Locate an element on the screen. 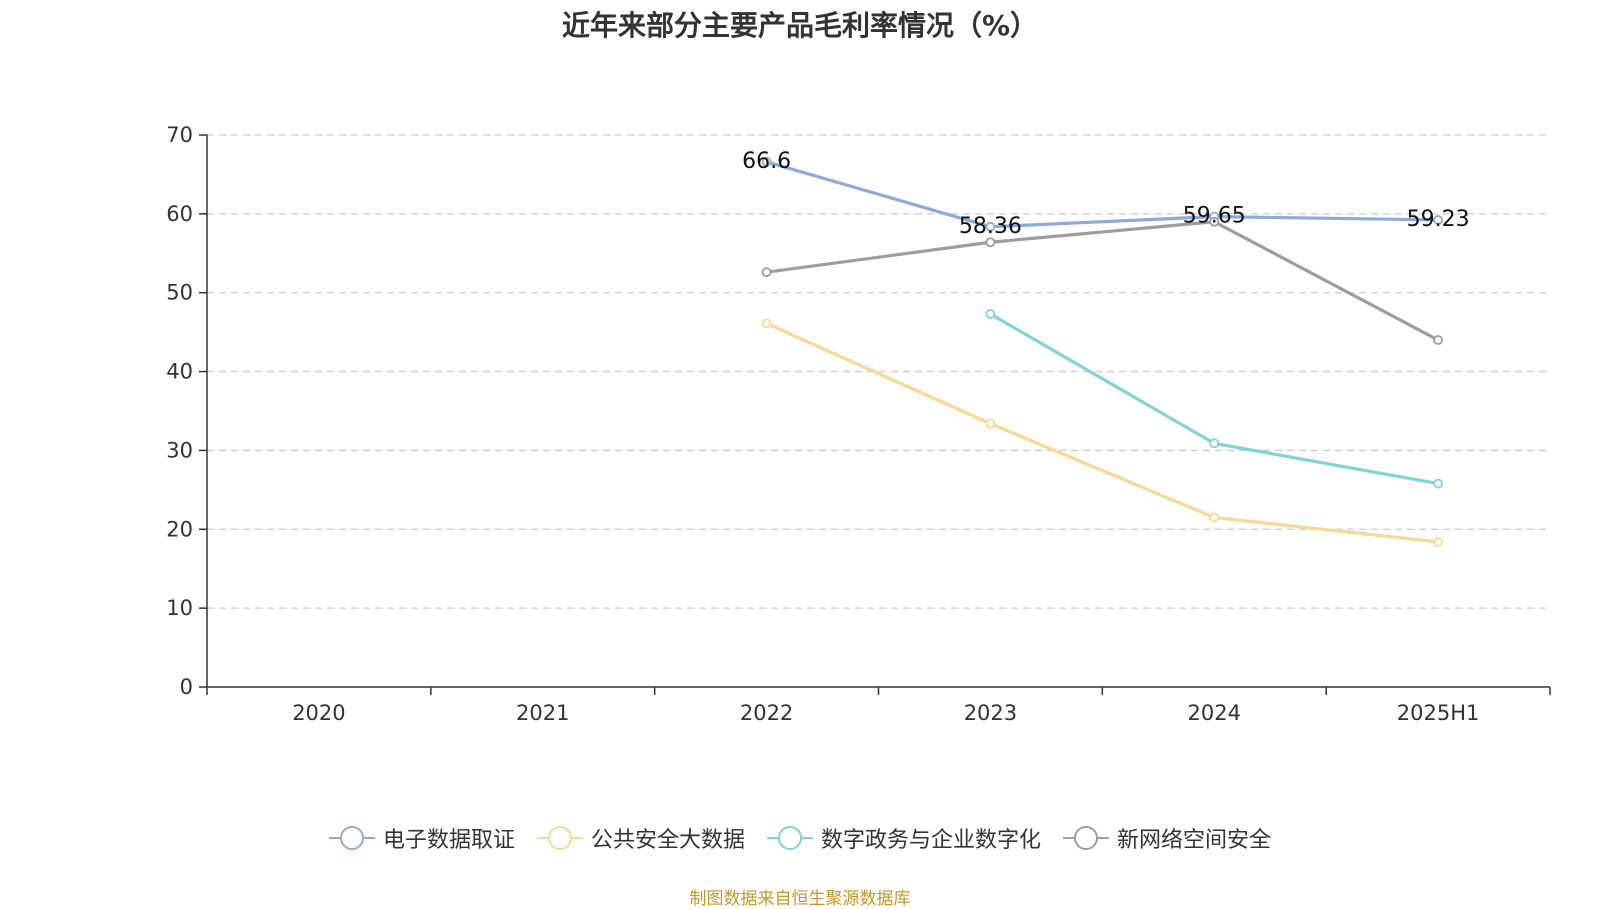  y-tick-label-3: 30 is located at coordinates (179, 450).